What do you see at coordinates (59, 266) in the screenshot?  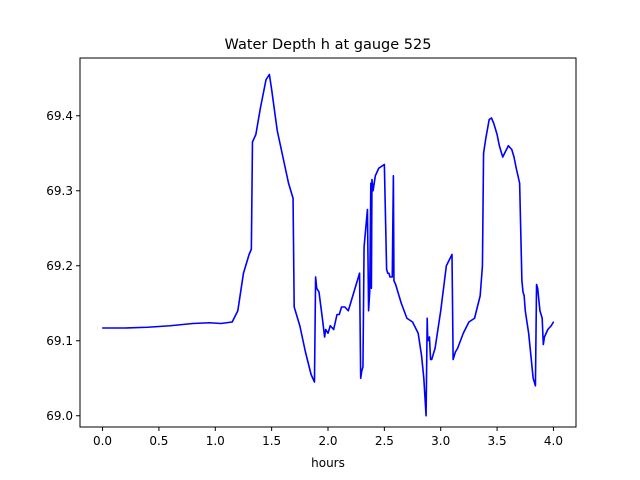 I see `y-tick-label: 69.2` at bounding box center [59, 266].